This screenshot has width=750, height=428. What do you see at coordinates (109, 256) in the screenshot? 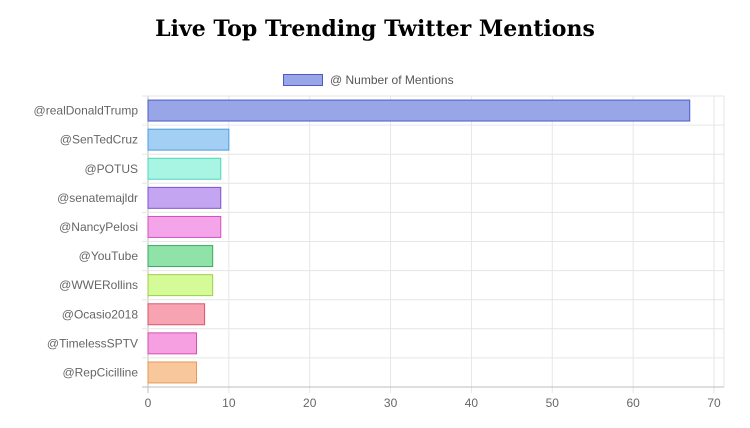
I see `y-category-label: @YouTube` at bounding box center [109, 256].